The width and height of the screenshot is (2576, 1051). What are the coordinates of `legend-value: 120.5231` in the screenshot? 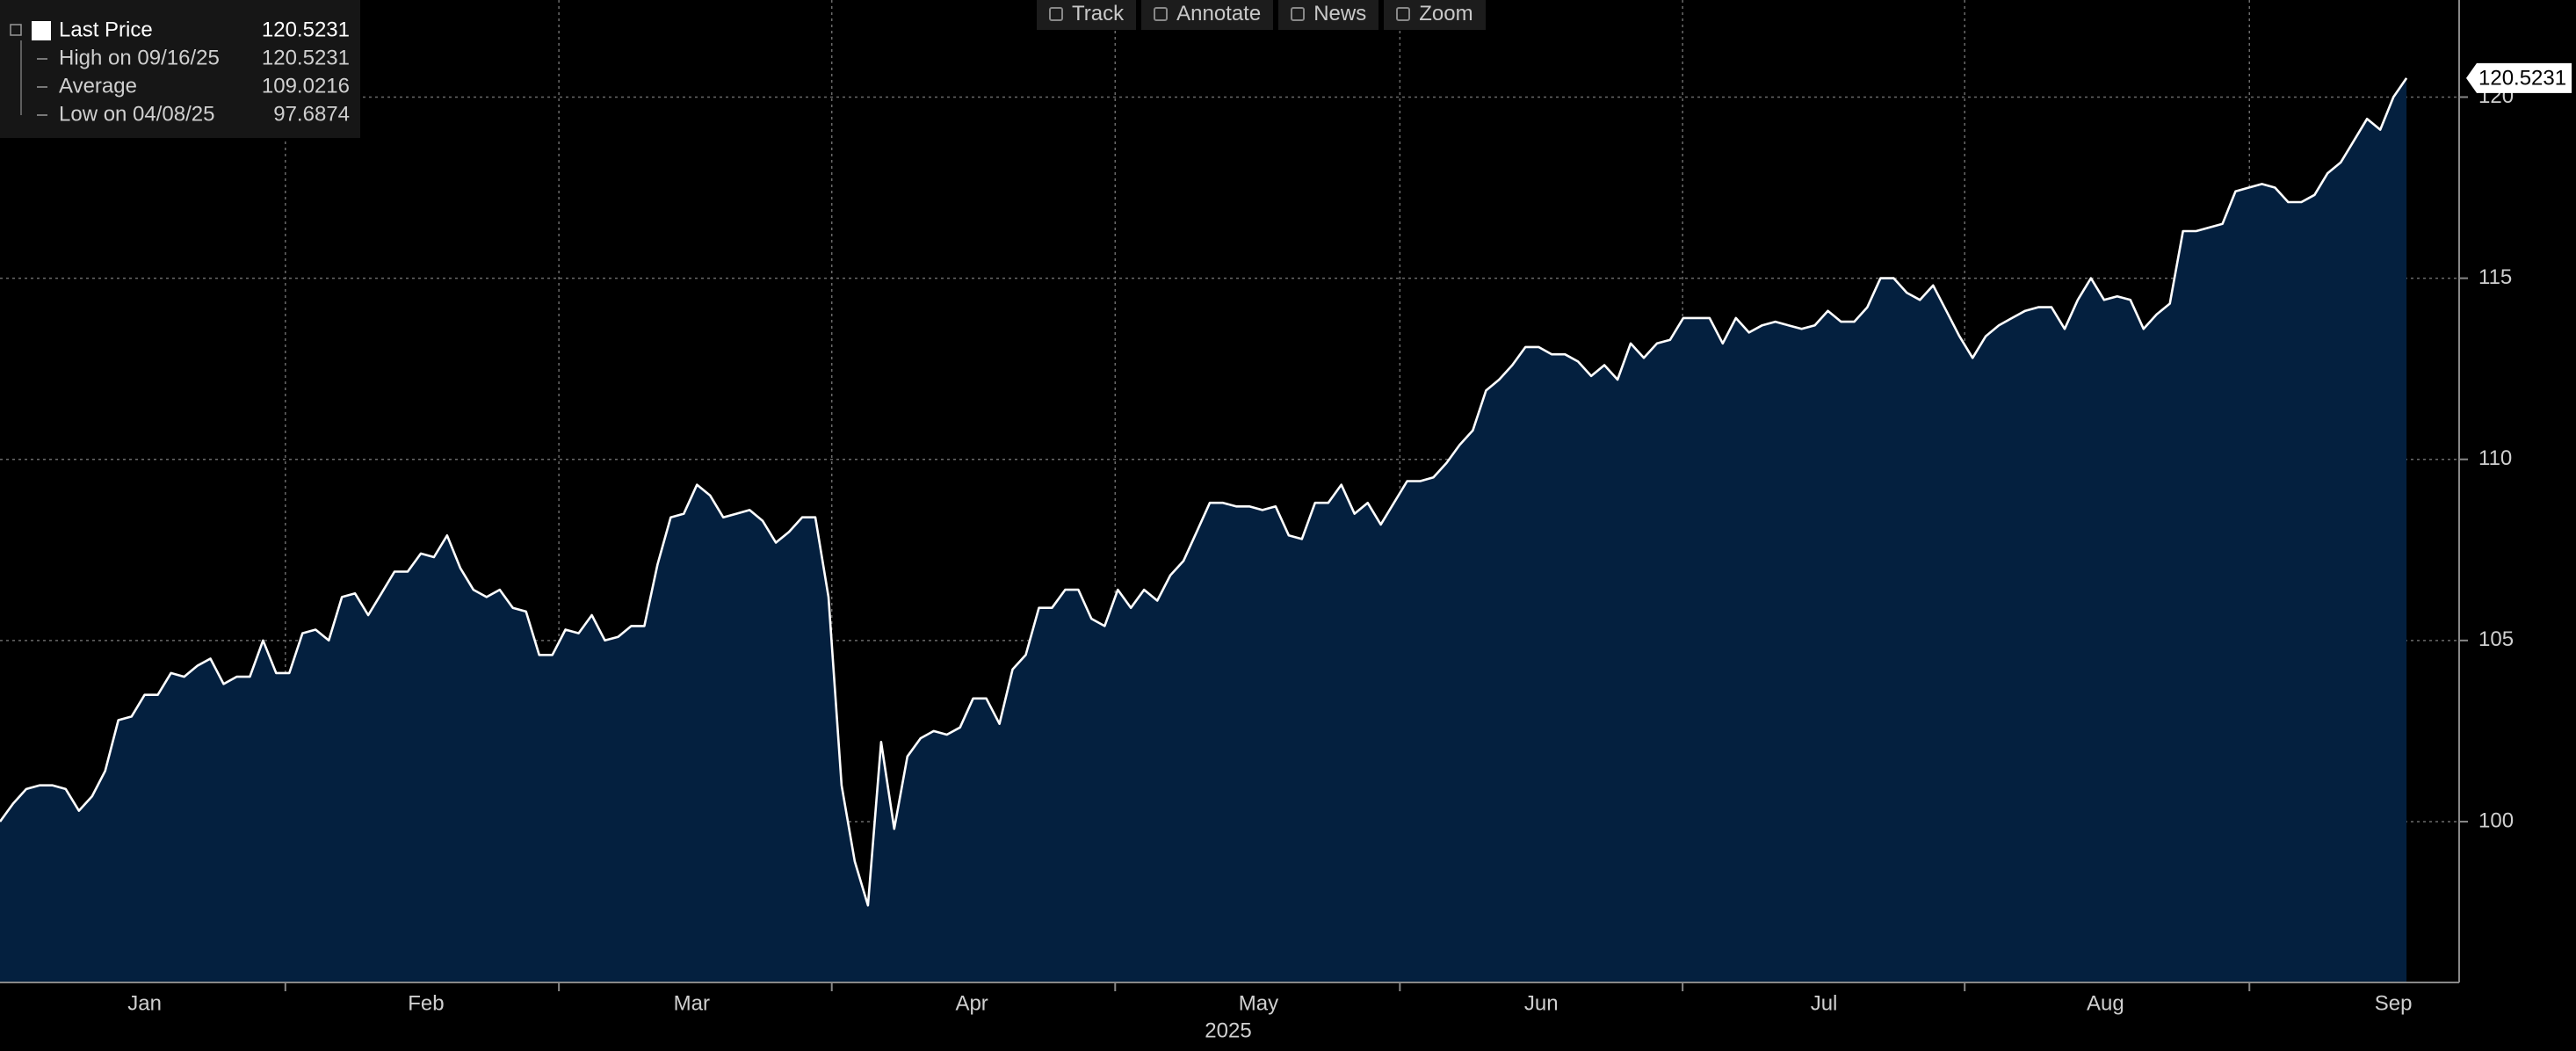 It's located at (306, 30).